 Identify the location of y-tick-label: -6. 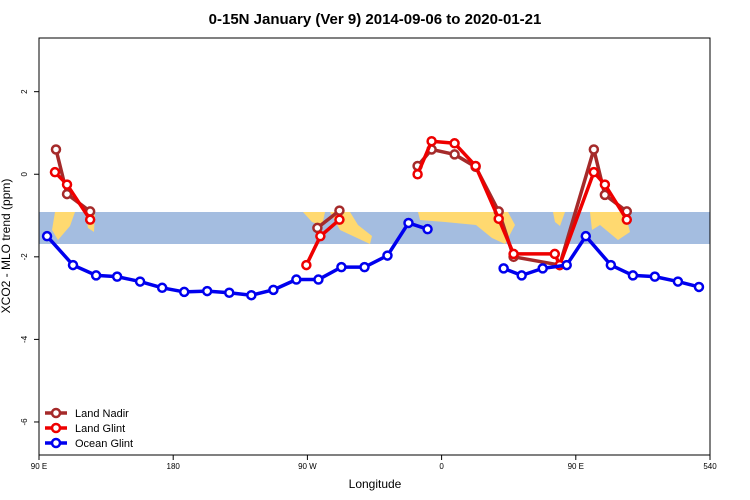
(24, 422).